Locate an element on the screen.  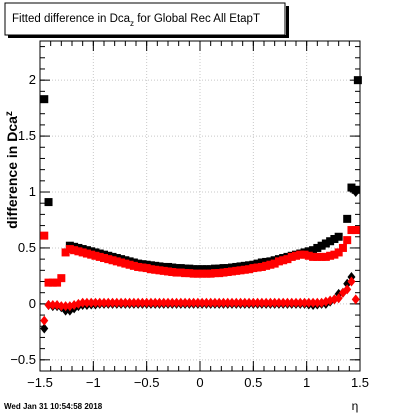
title-frame is located at coordinates (145, 19).